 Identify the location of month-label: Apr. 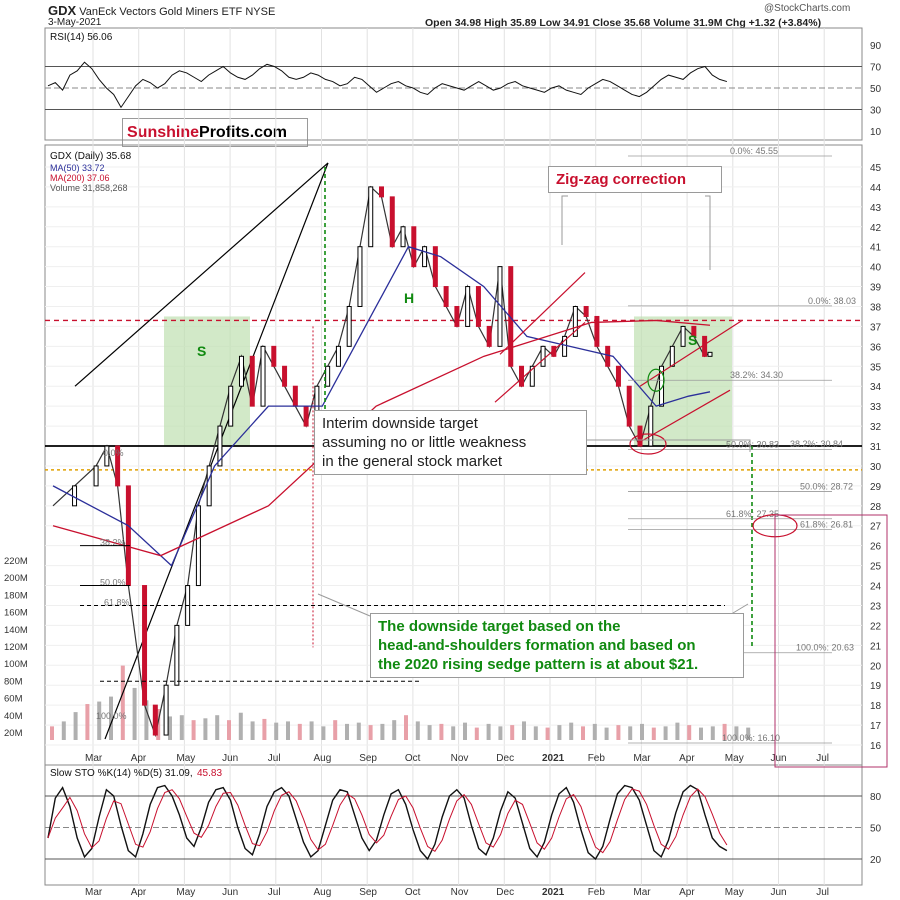
(687, 758).